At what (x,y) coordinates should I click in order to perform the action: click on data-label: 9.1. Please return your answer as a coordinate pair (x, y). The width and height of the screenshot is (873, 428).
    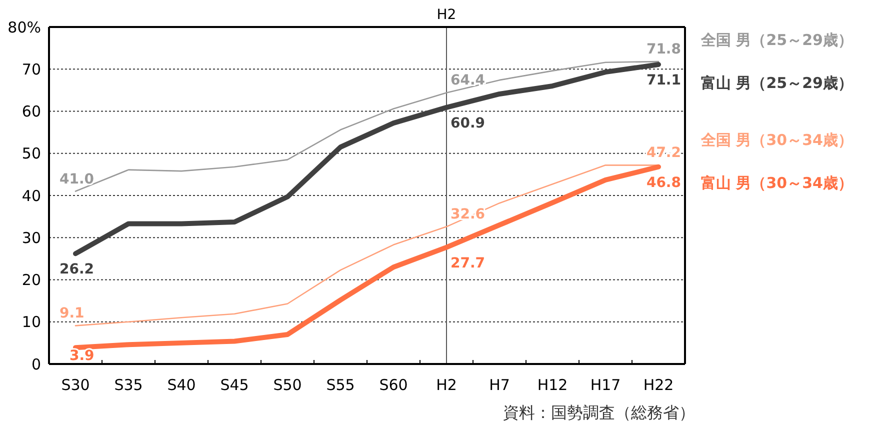
    Looking at the image, I should click on (72, 314).